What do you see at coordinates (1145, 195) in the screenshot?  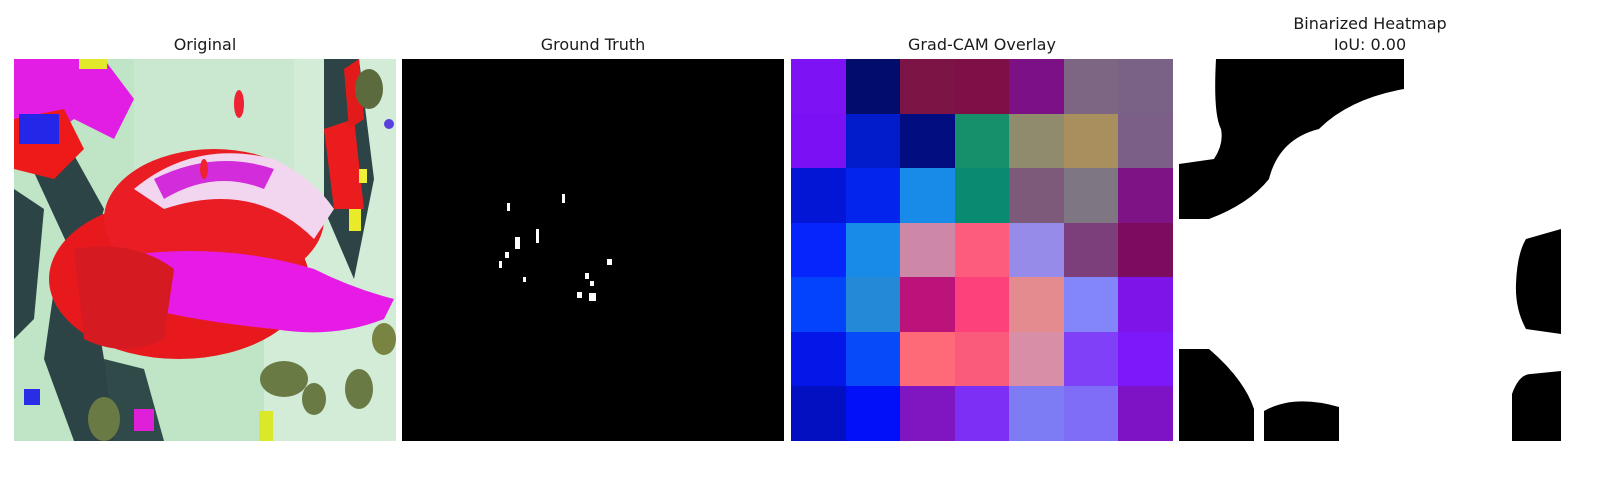 I see `gradcam-cell-r2-c6` at bounding box center [1145, 195].